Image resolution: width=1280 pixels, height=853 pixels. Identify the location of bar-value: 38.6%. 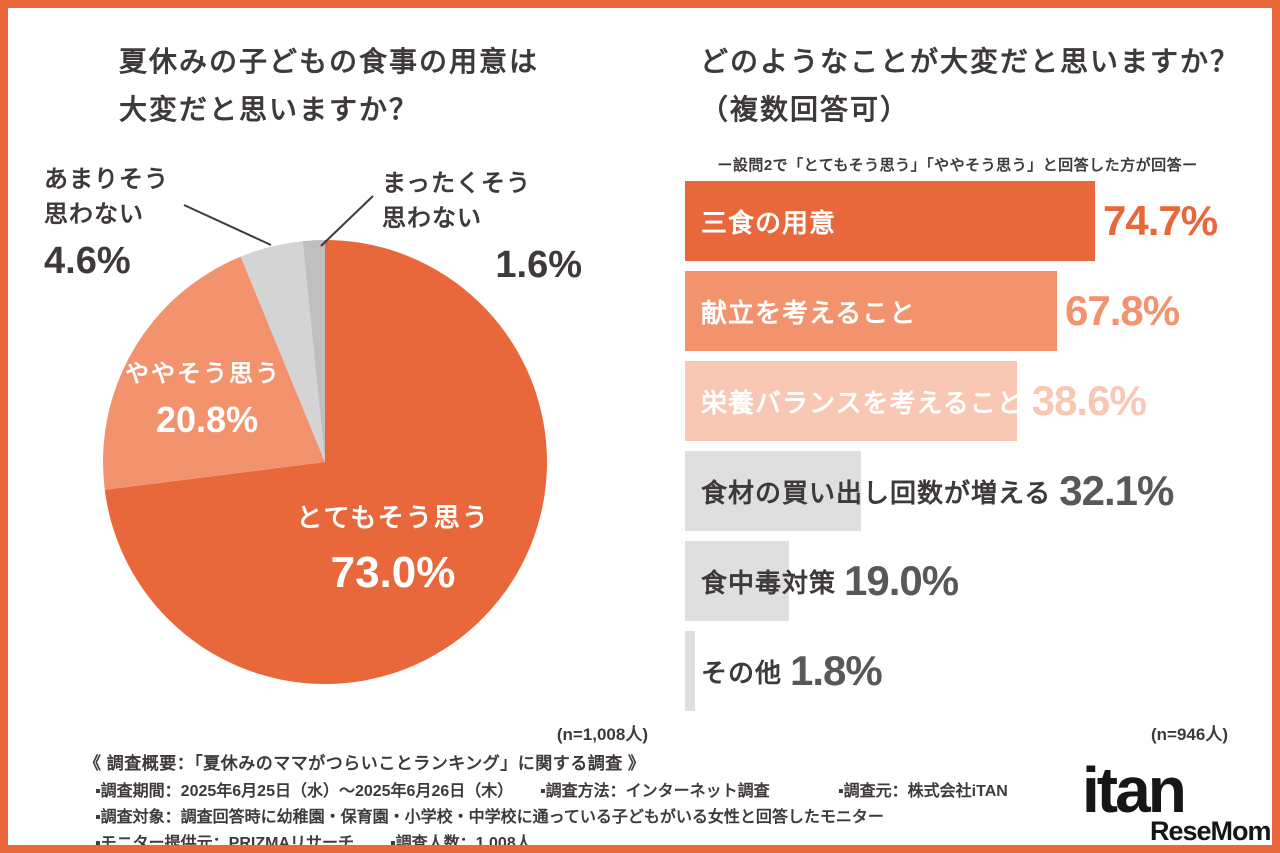
(1089, 400).